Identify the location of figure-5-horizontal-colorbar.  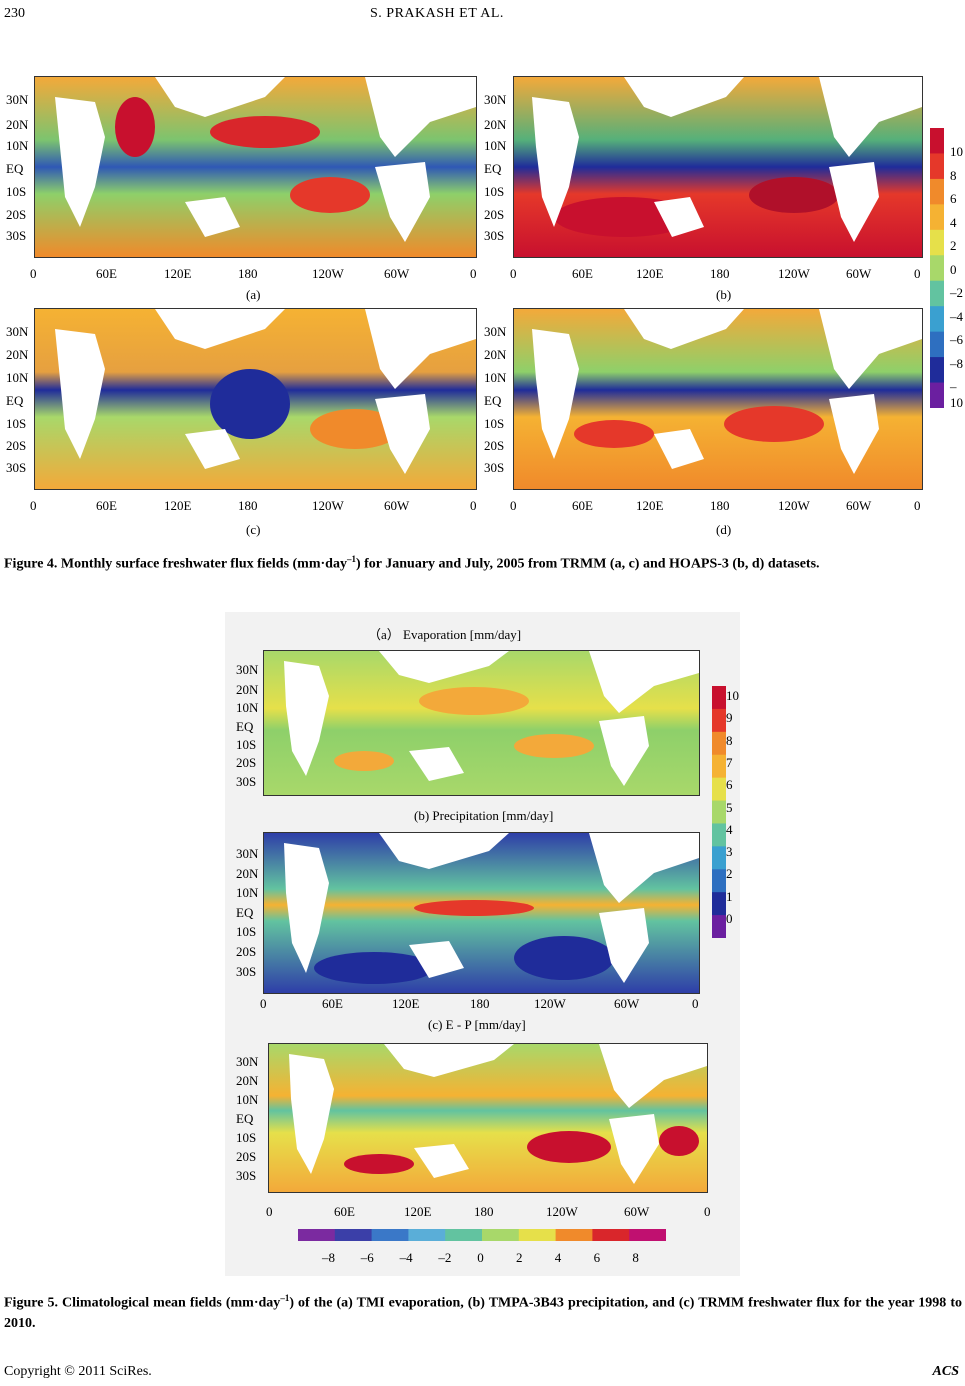
(482, 1235).